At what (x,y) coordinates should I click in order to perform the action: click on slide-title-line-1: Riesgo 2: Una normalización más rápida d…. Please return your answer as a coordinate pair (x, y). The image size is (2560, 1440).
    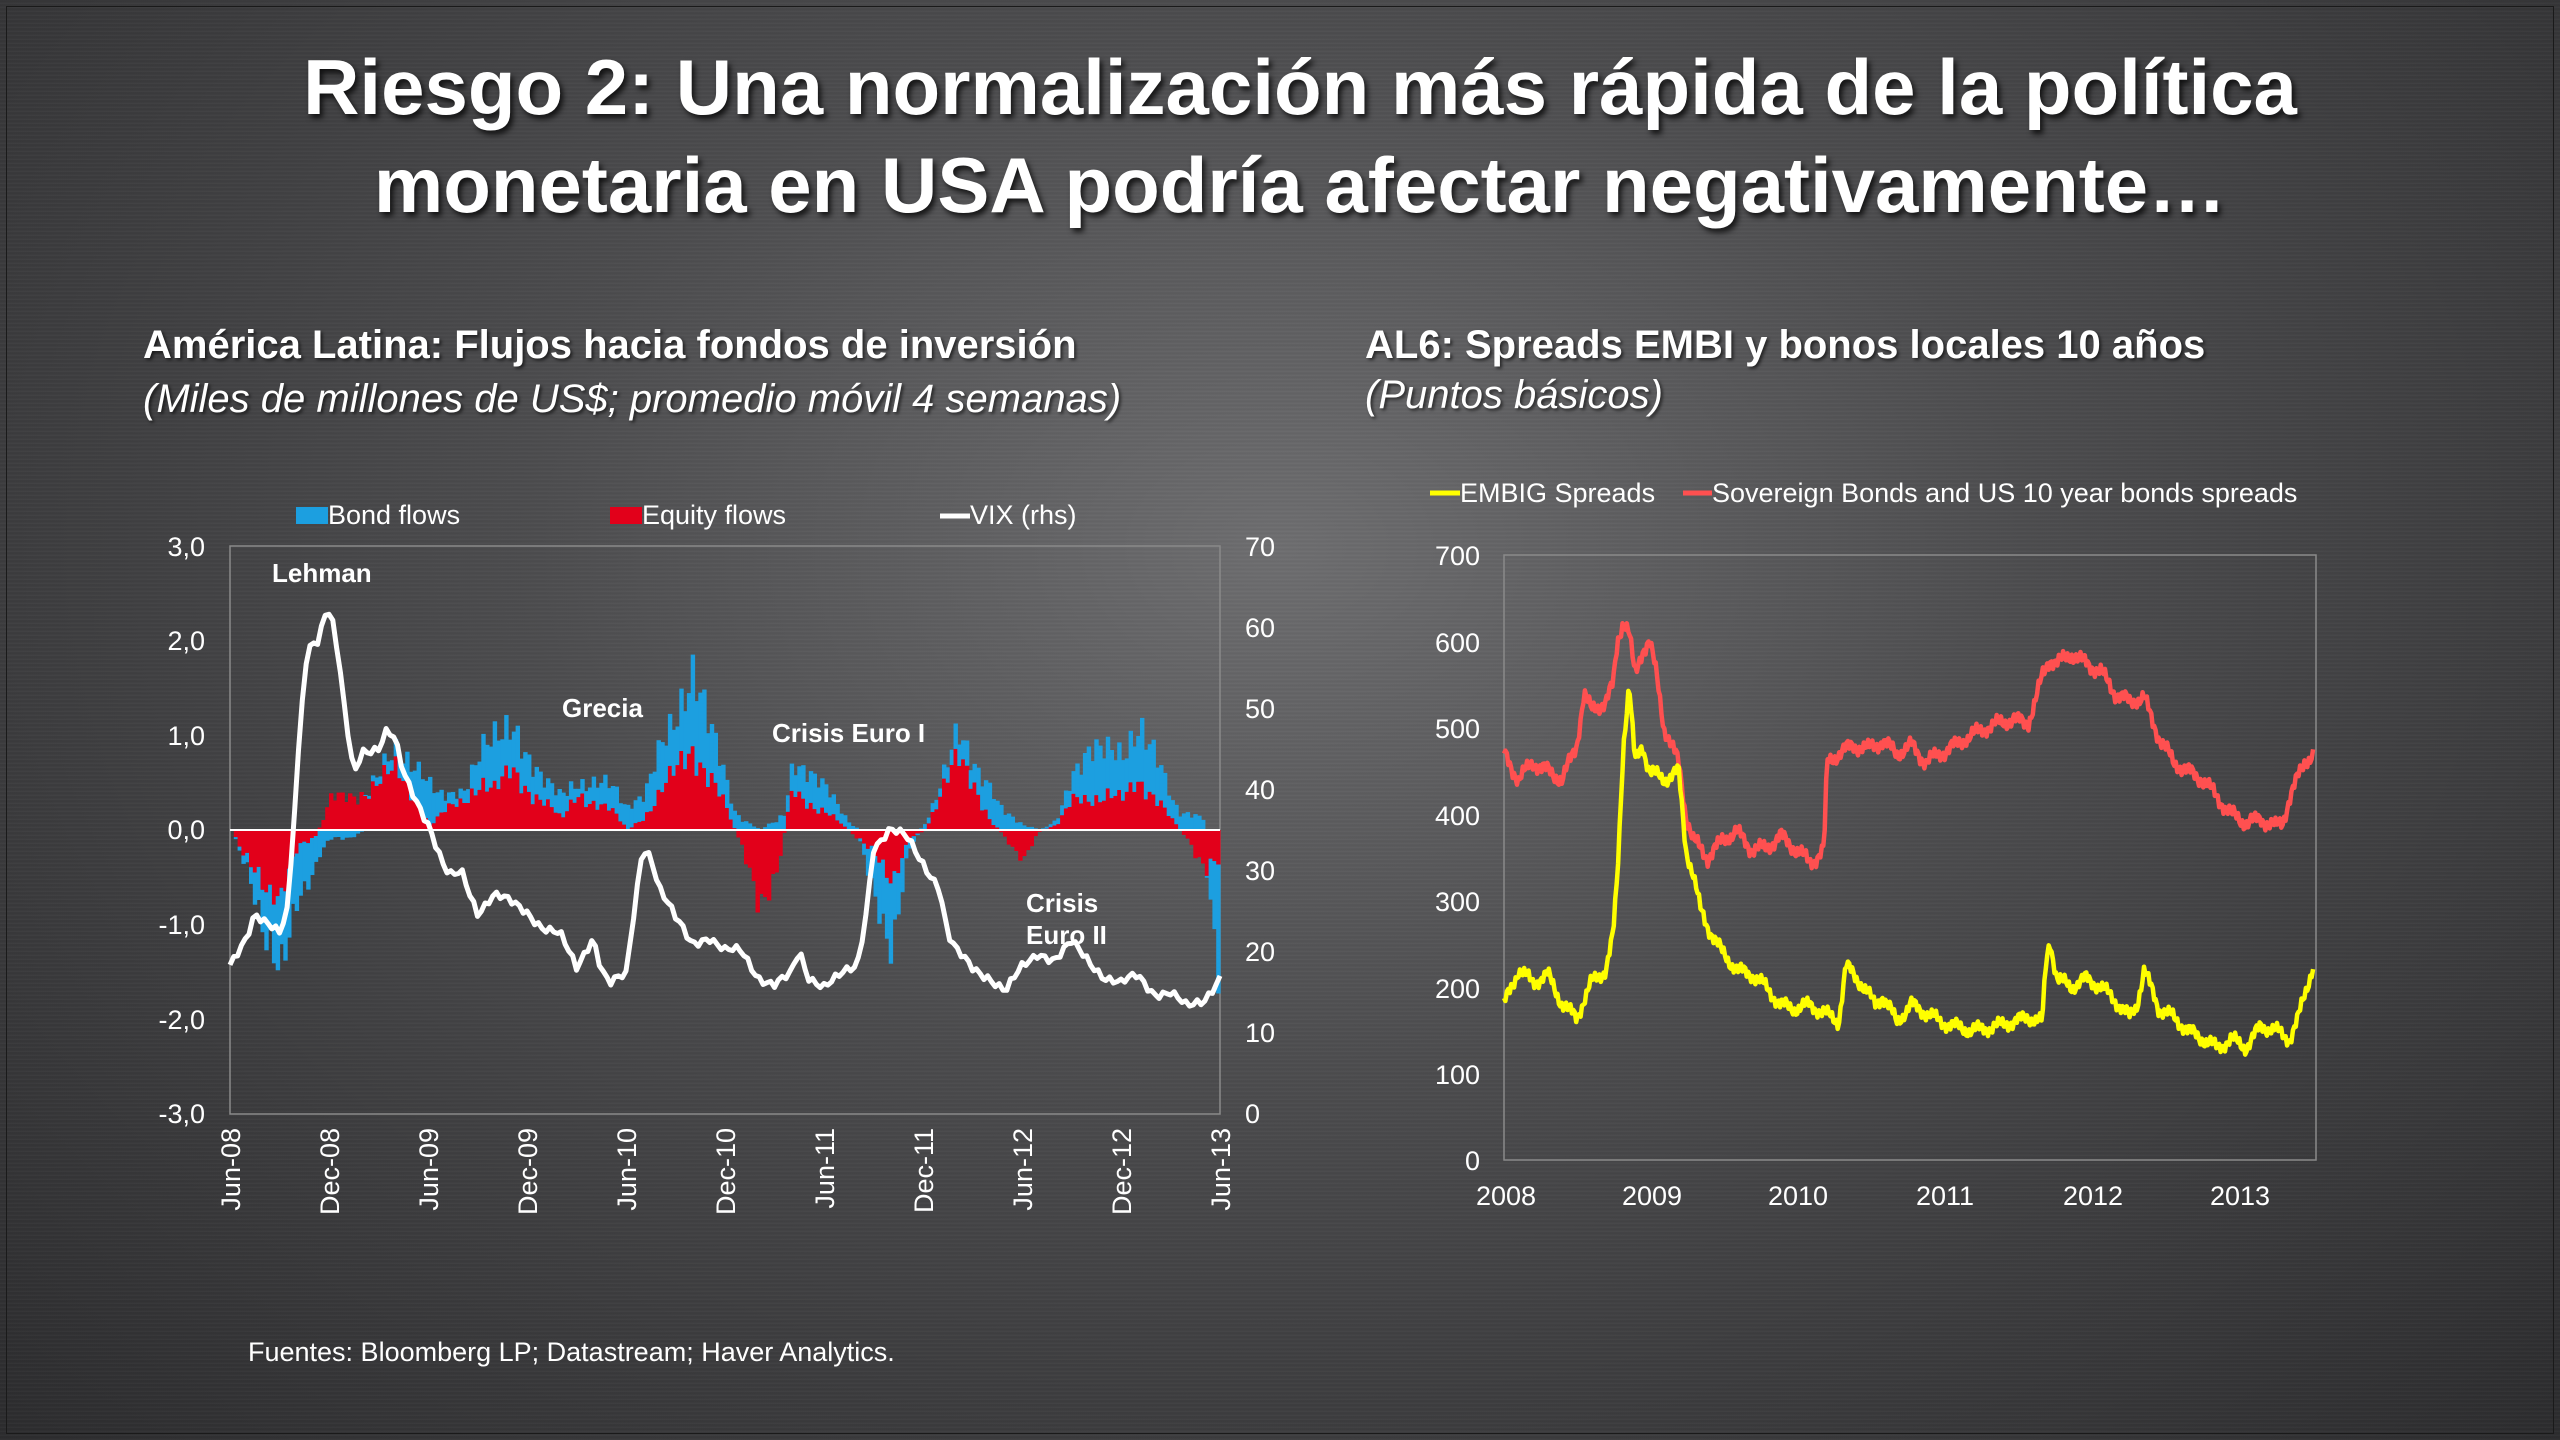
    Looking at the image, I should click on (1300, 87).